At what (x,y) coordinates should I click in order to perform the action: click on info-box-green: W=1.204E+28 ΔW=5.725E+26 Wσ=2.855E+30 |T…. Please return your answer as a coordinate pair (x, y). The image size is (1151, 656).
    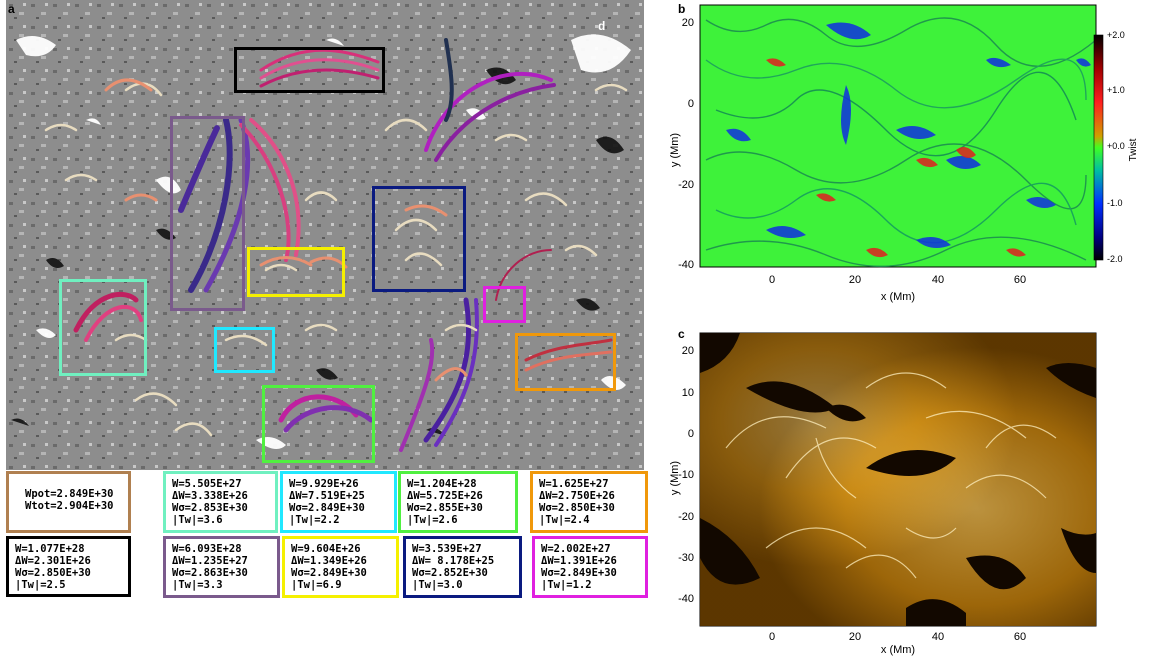
    Looking at the image, I should click on (458, 502).